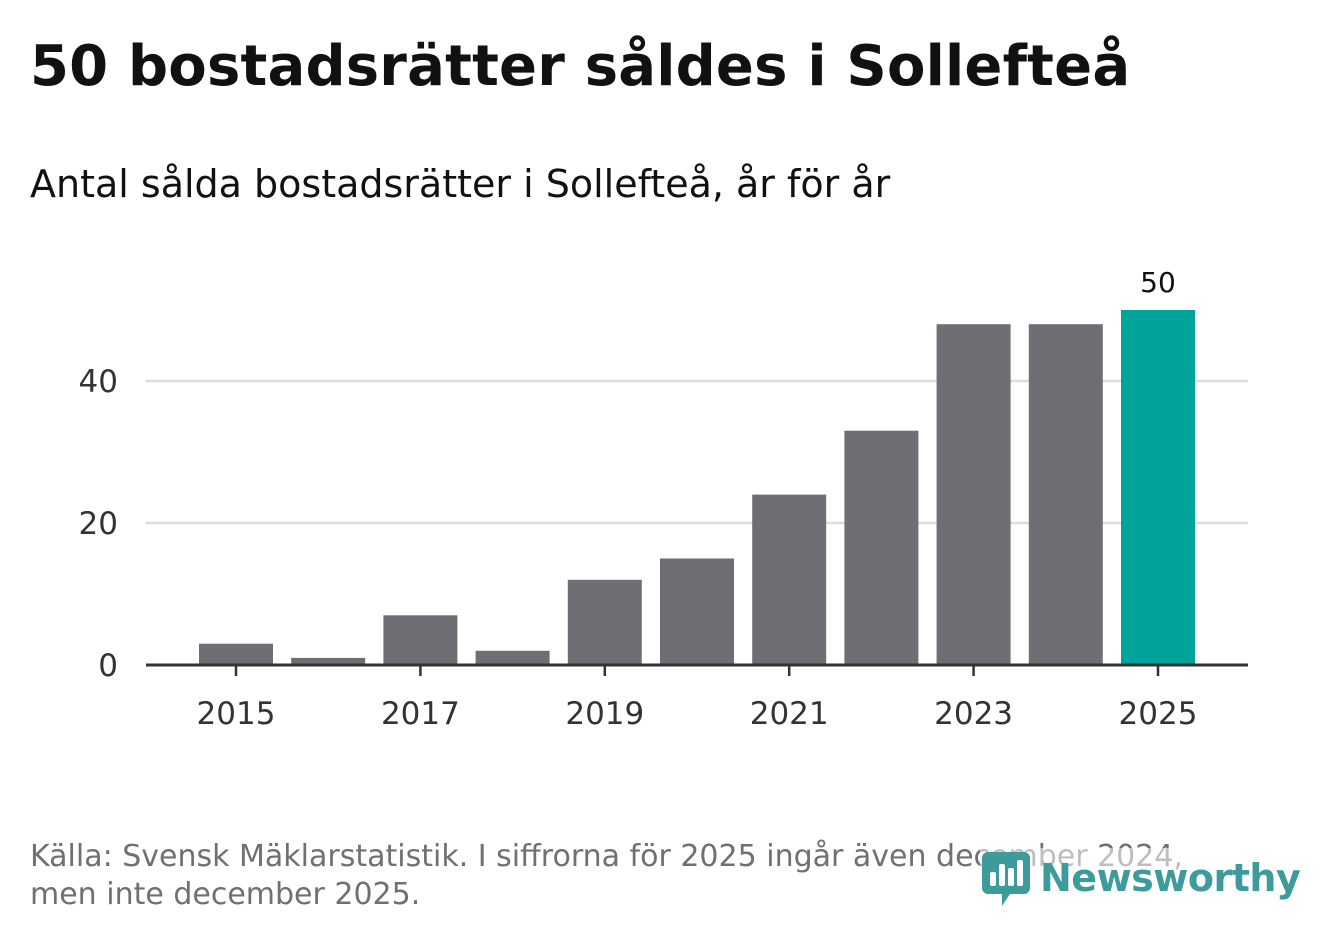 The height and width of the screenshot is (939, 1322). I want to click on bar-2017, so click(420, 640).